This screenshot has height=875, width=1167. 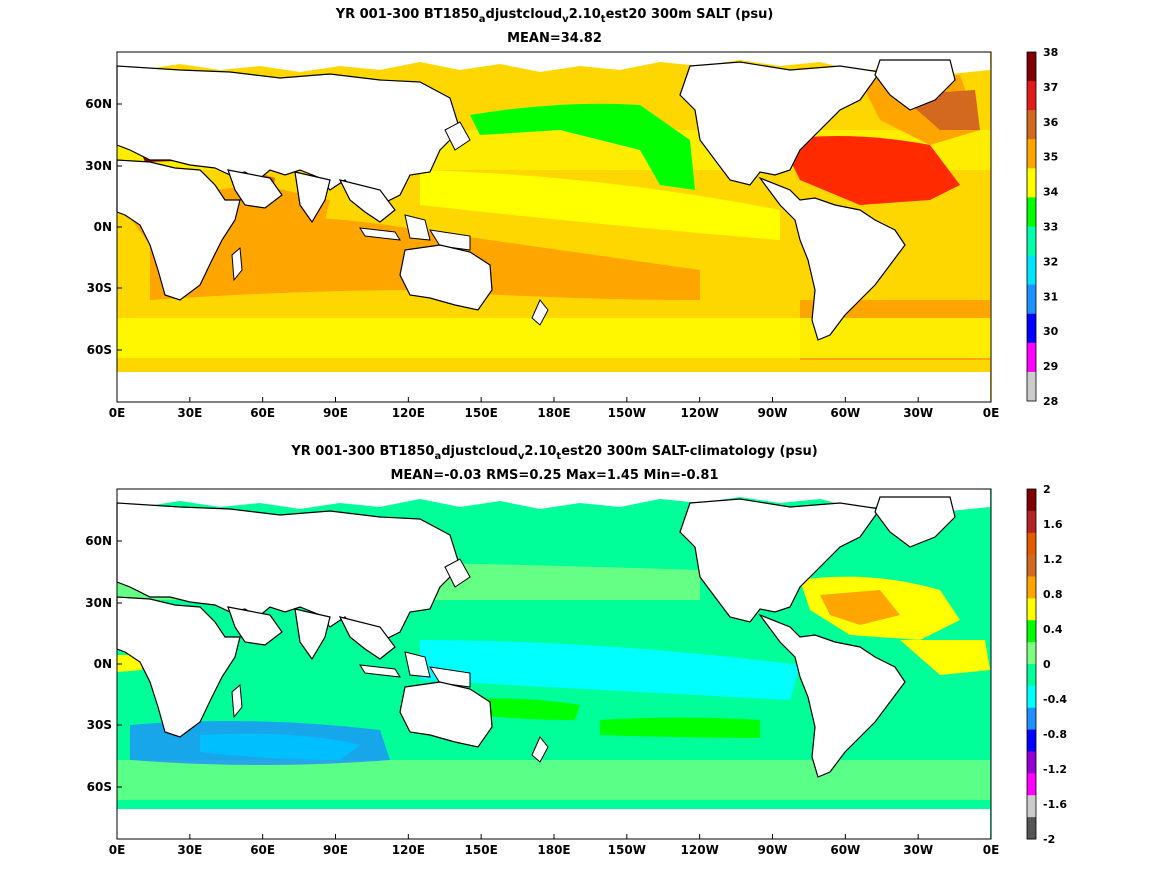 I want to click on colorbar-label: 28, so click(x=1050, y=401).